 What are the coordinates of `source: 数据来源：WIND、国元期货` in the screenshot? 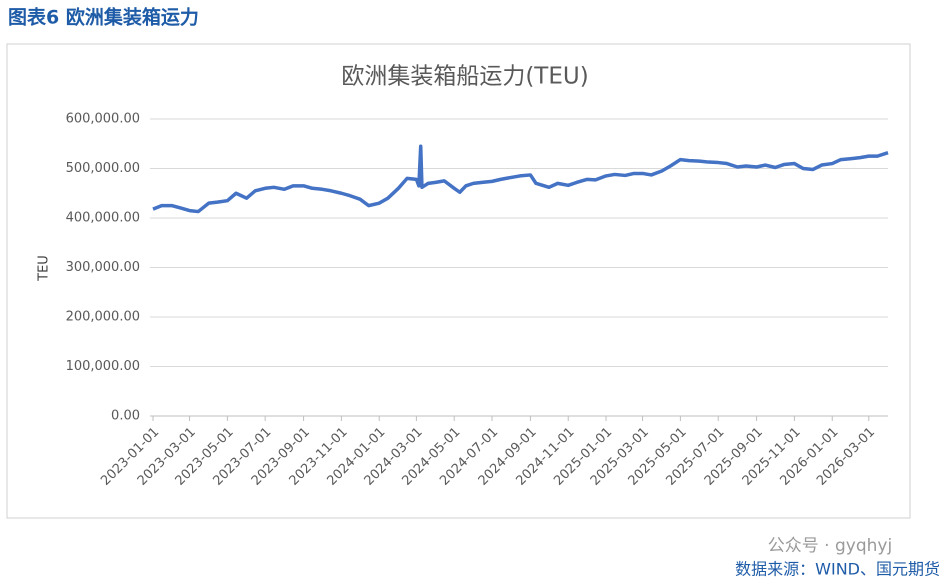 It's located at (837, 569).